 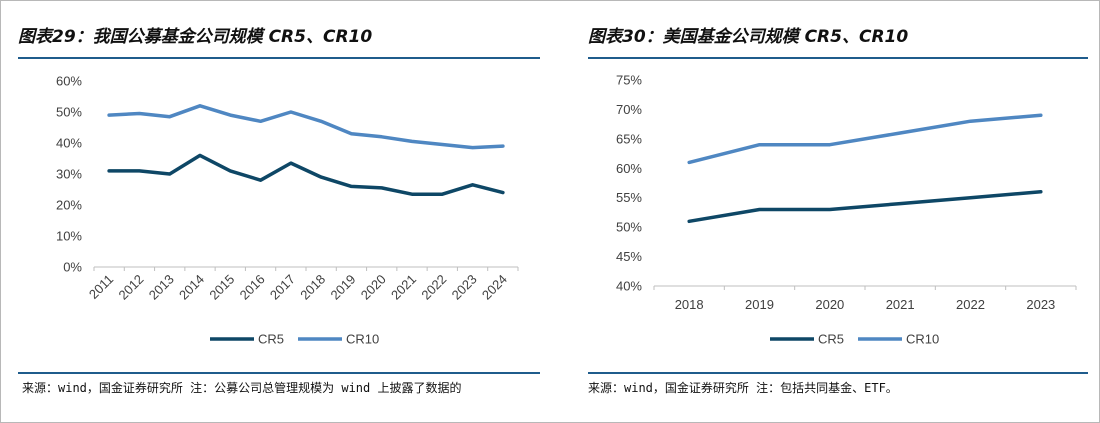 I want to click on y-tick-label: 10%, so click(x=69, y=236).